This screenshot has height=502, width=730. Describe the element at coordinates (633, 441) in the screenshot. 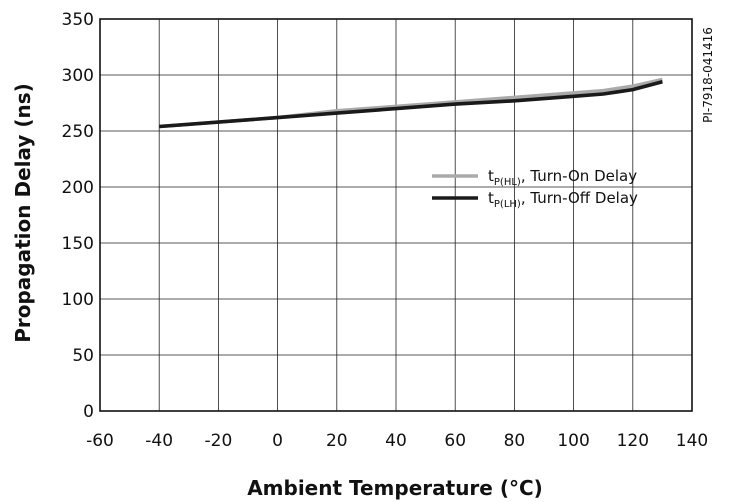

I see `x-tick-label: 120` at that location.